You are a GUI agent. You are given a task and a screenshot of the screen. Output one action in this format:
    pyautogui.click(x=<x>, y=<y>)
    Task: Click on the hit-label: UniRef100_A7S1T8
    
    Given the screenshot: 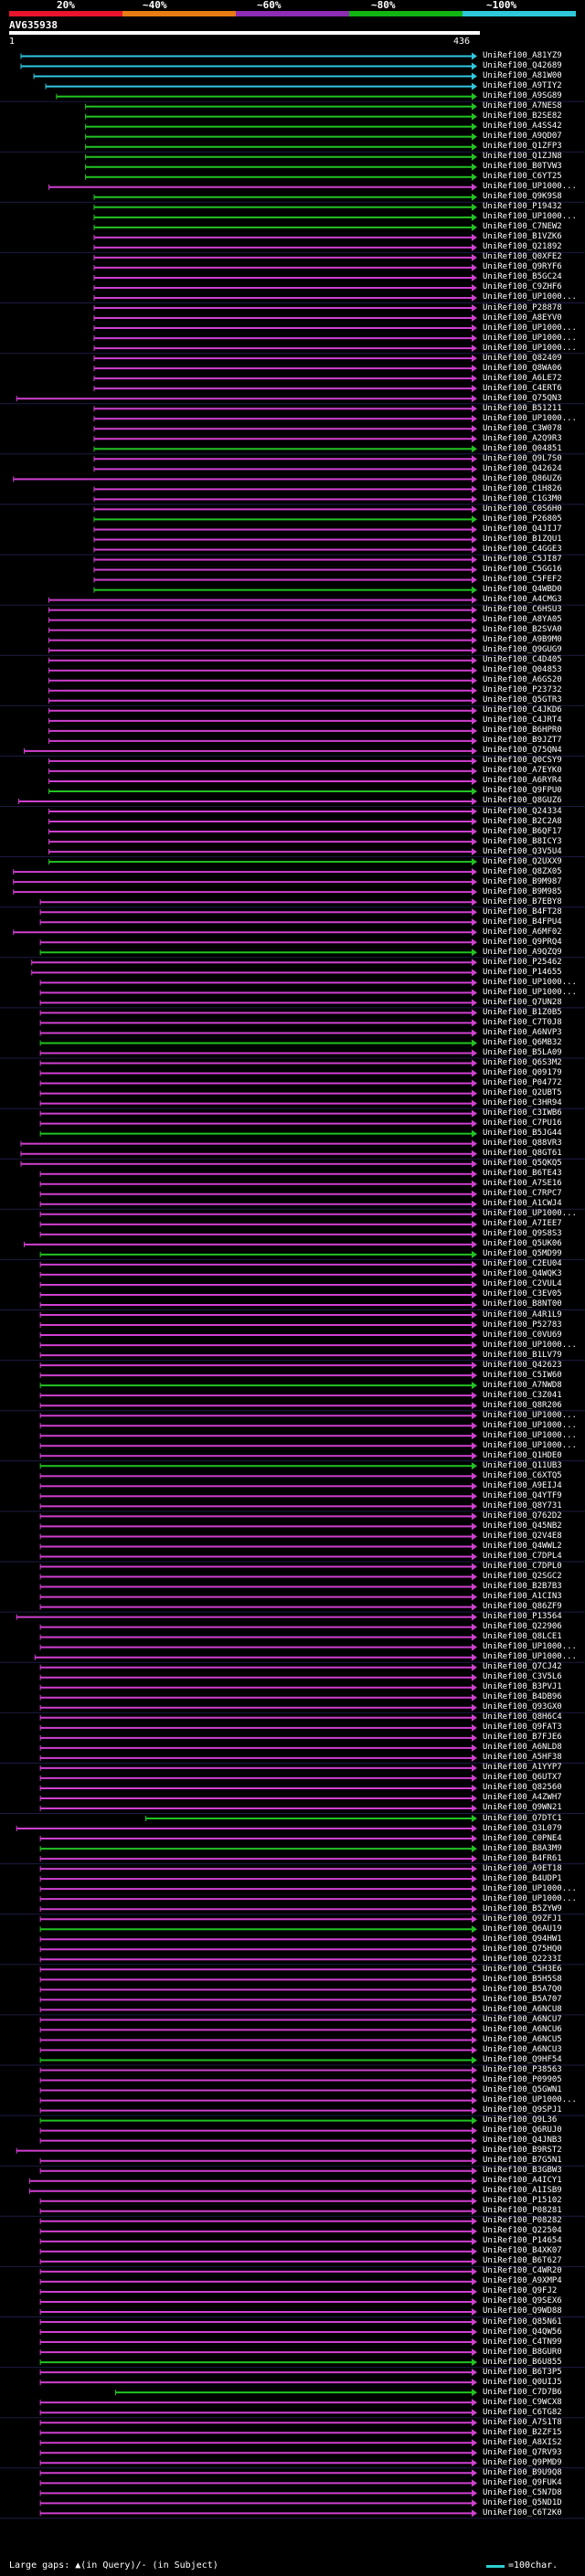 What is the action you would take?
    pyautogui.click(x=522, y=2422)
    